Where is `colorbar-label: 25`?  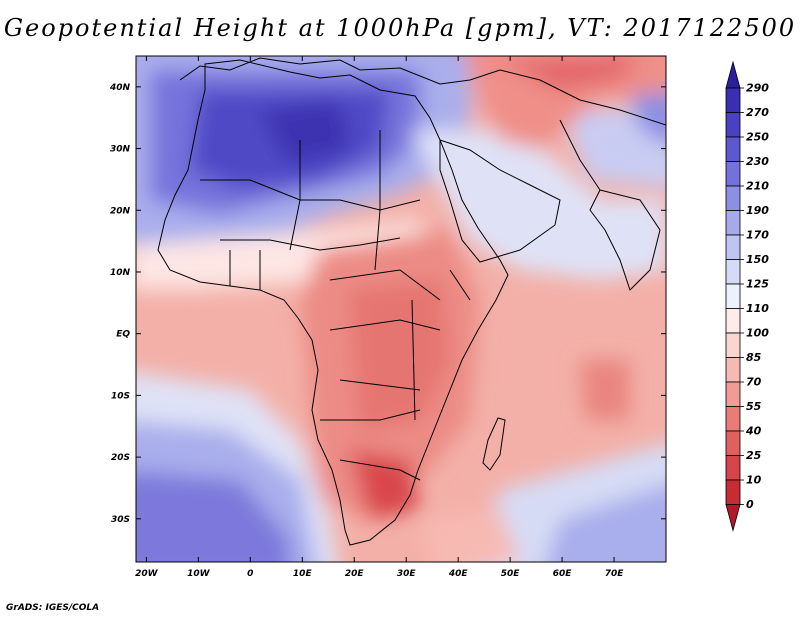
colorbar-label: 25 is located at coordinates (754, 455).